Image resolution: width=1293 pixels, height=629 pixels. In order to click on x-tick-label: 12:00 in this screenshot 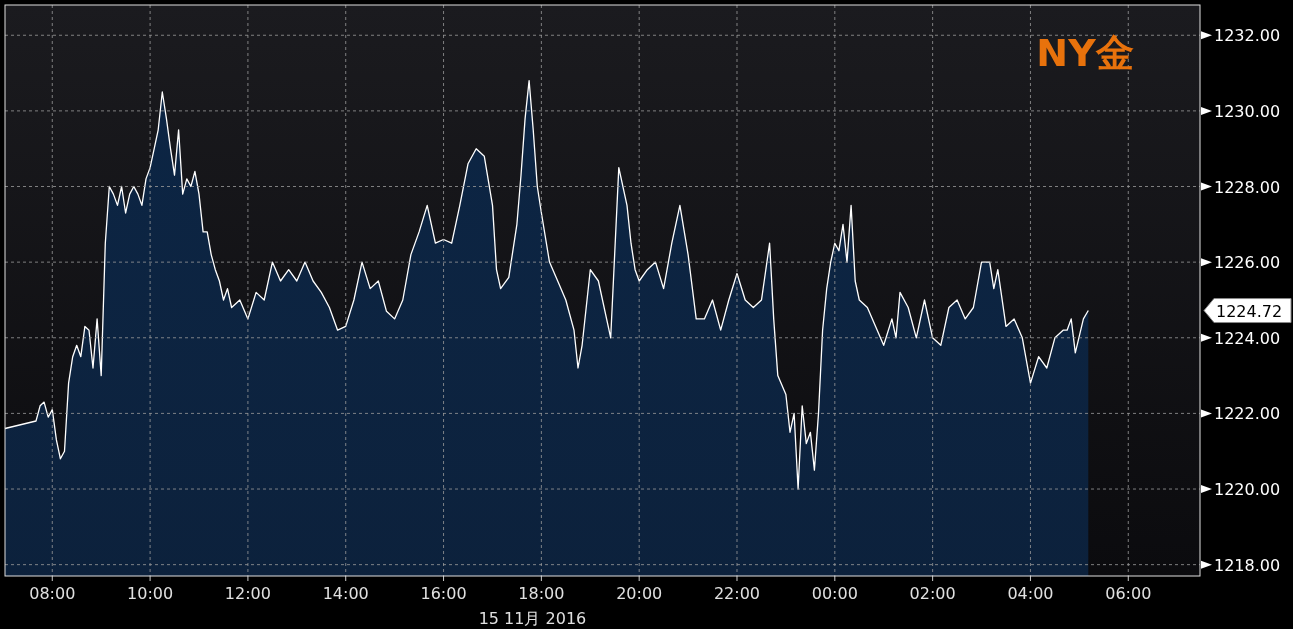, I will do `click(247, 593)`.